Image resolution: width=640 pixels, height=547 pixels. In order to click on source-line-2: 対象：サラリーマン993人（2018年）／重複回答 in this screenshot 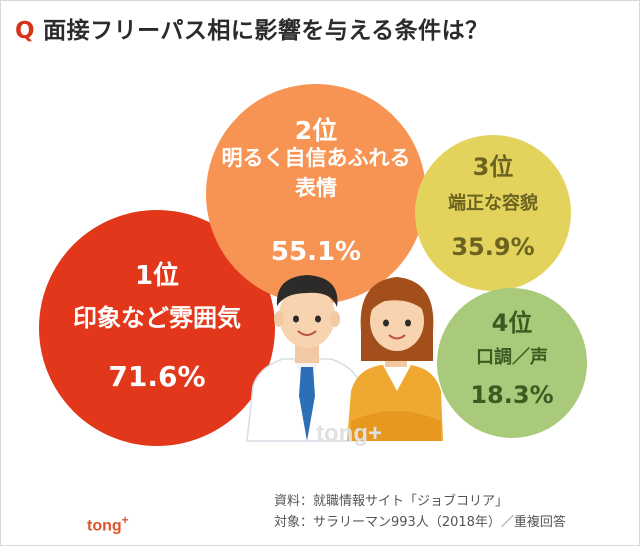, I will do `click(420, 522)`.